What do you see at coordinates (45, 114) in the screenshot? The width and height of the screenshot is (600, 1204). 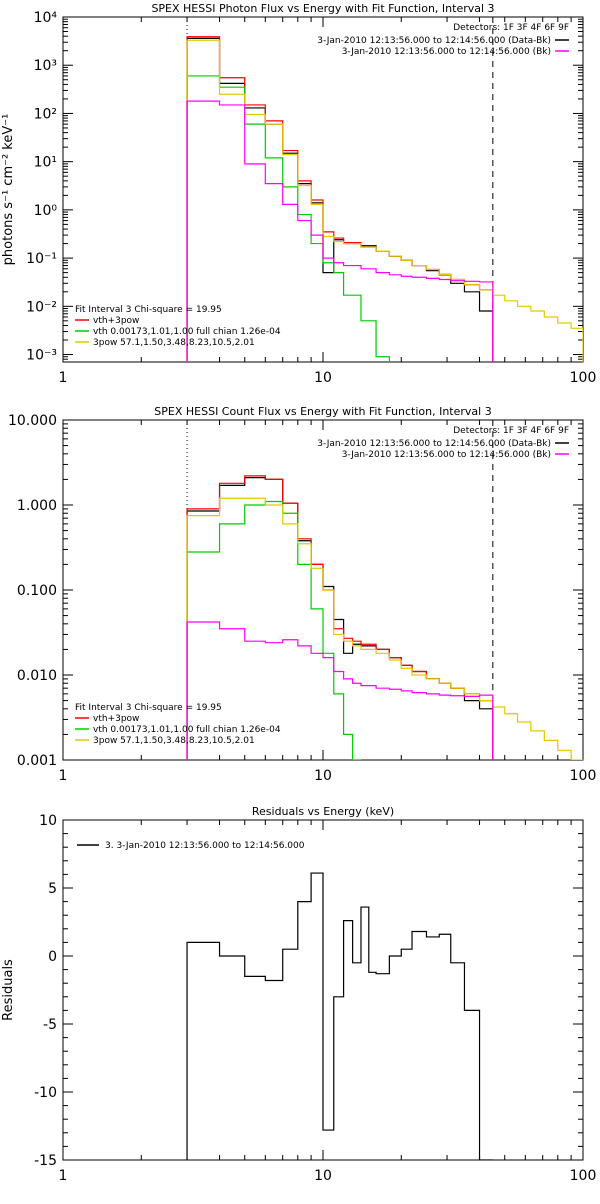 I see `y-tick-label: 10²` at bounding box center [45, 114].